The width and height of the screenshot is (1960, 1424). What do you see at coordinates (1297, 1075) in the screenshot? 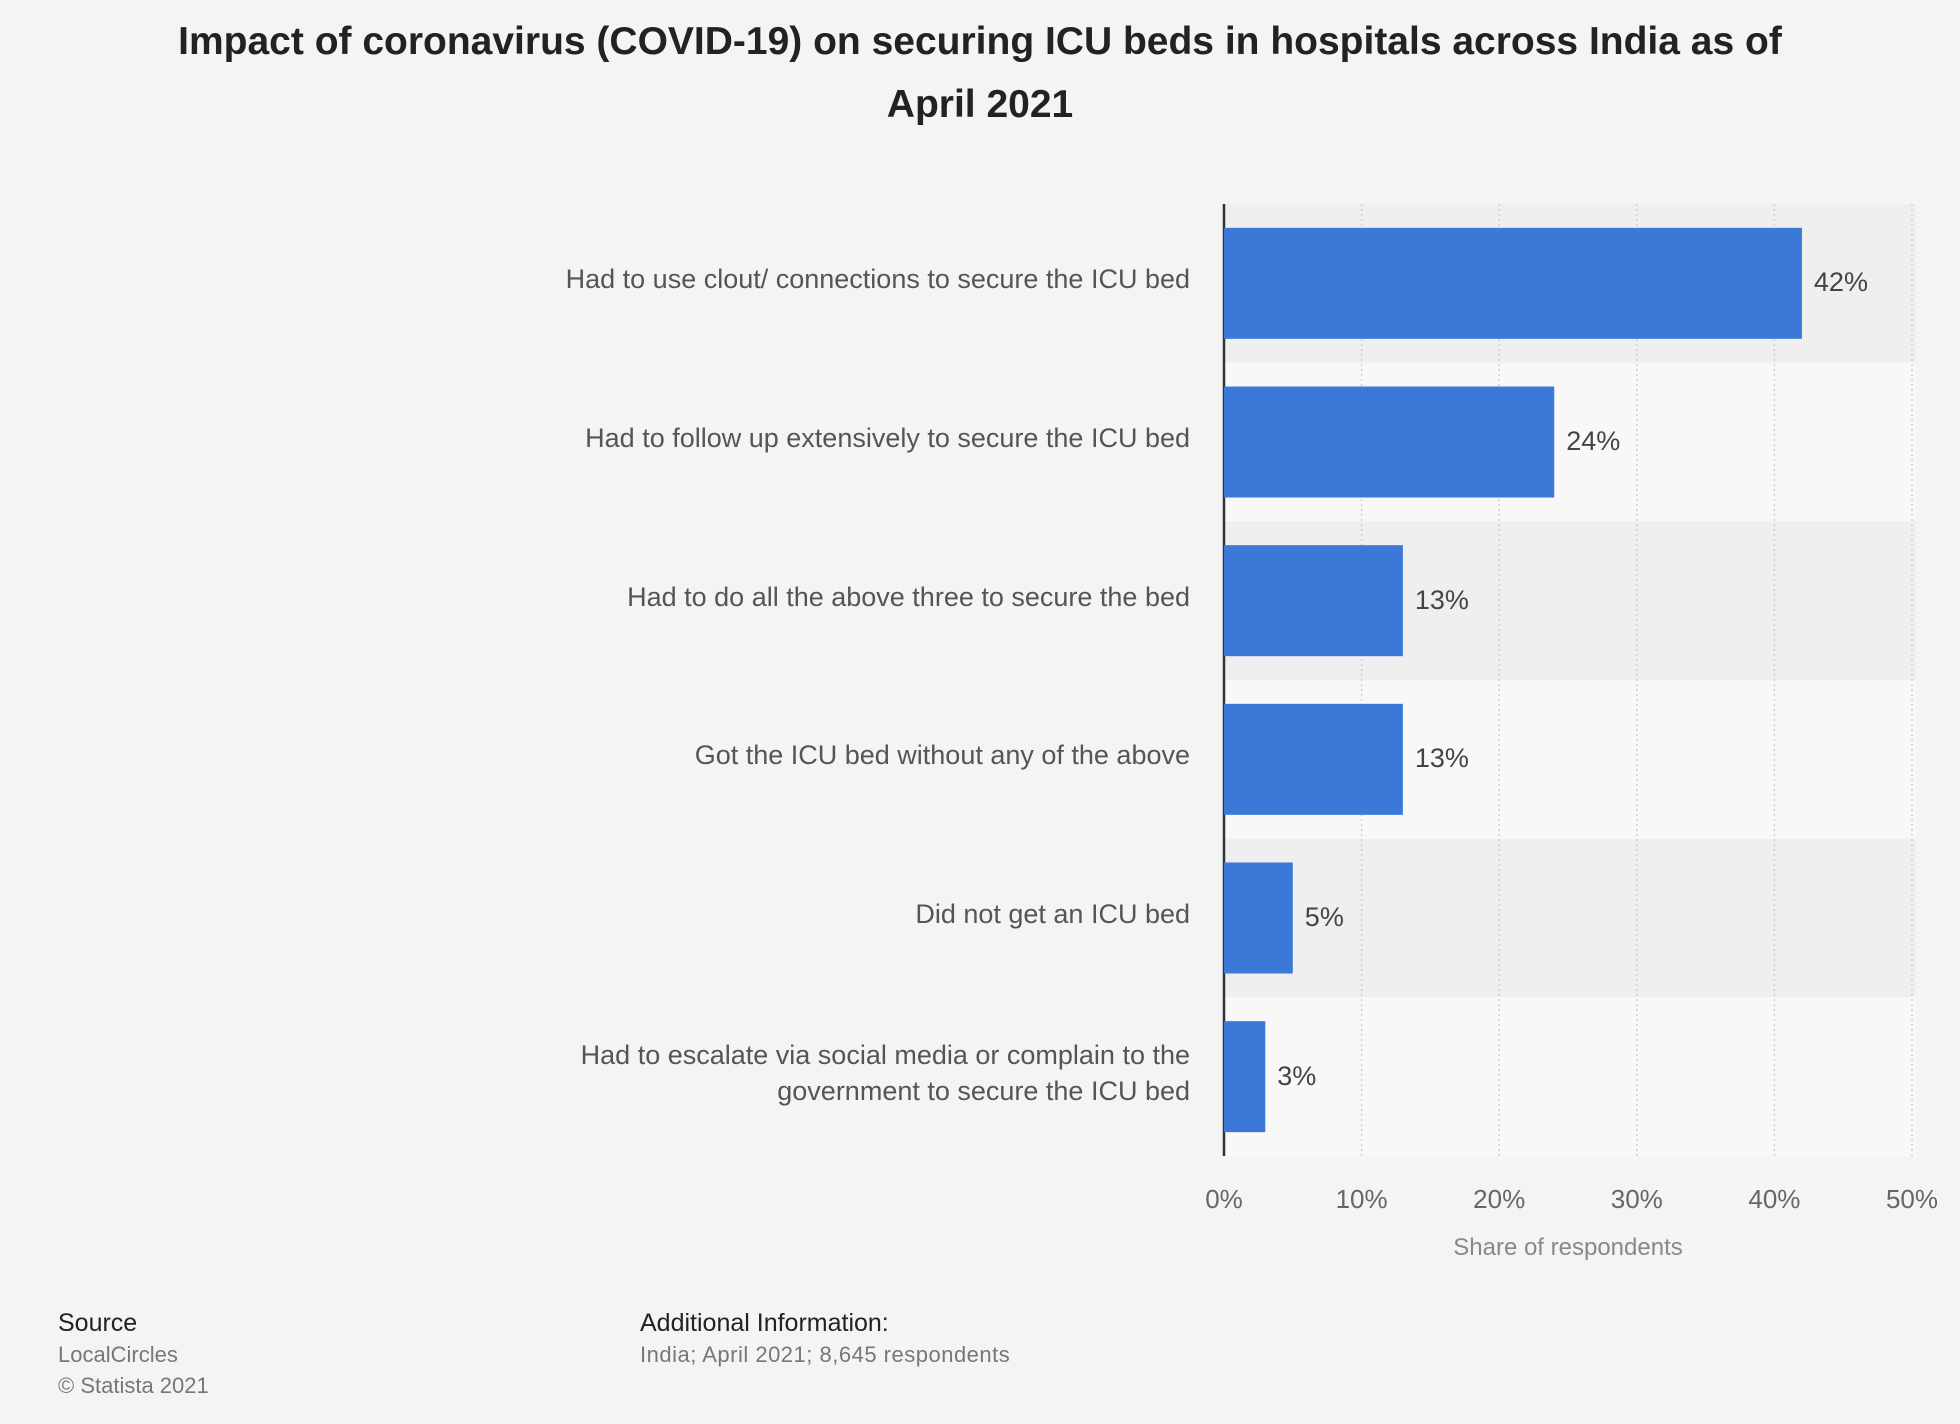
I see `value-label: 3%` at bounding box center [1297, 1075].